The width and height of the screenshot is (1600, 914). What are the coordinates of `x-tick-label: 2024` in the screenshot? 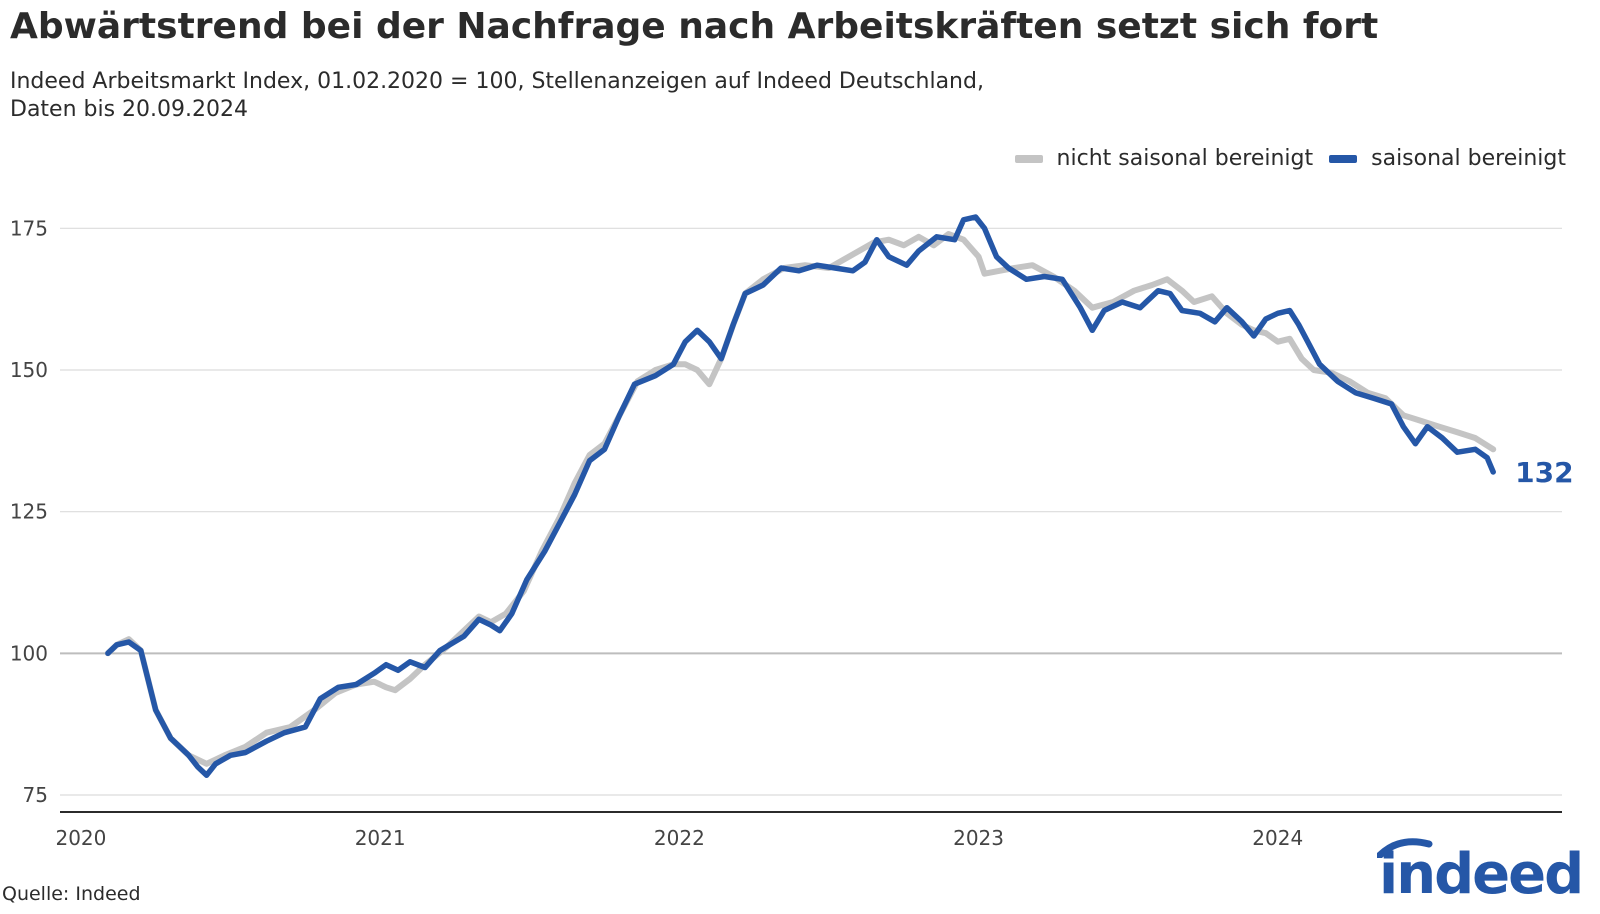 It's located at (1277, 838).